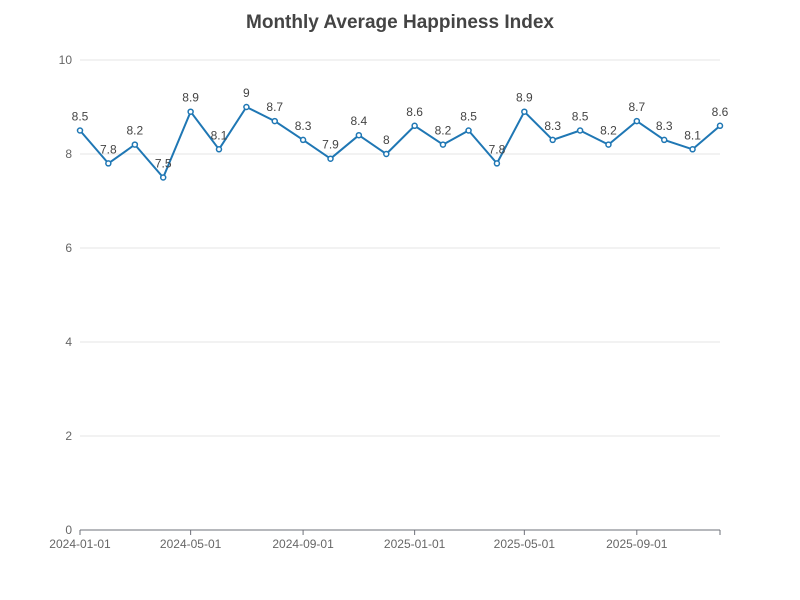  I want to click on y-tick-label: 8, so click(68, 154).